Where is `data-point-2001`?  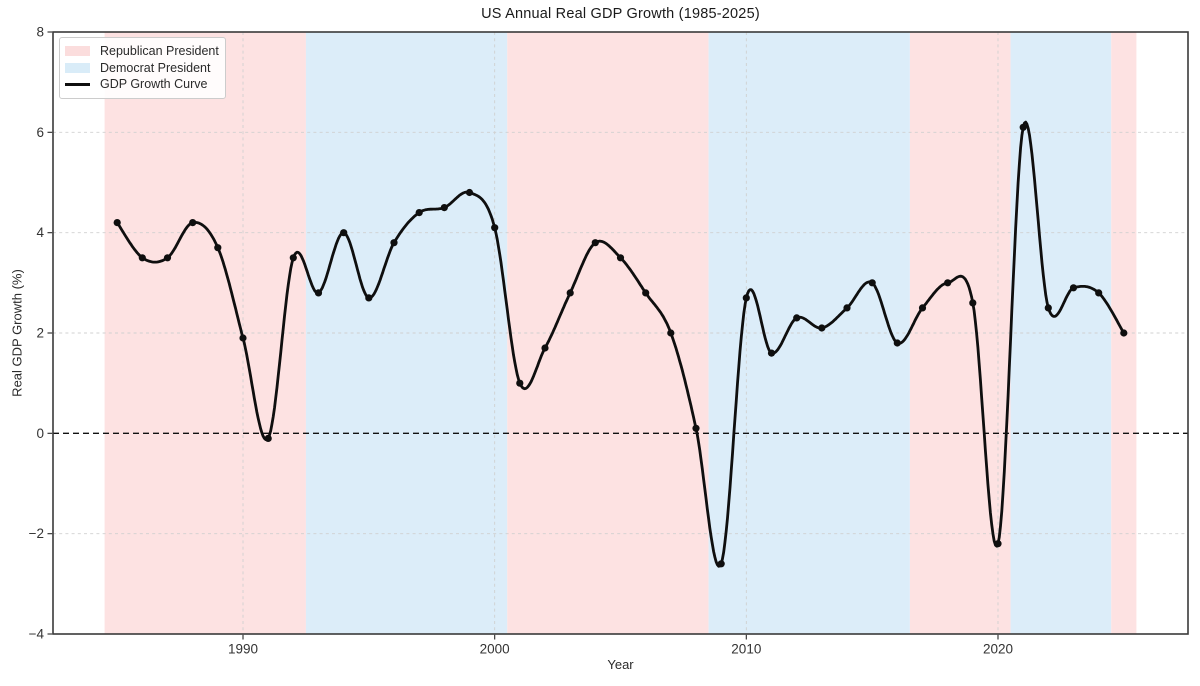 data-point-2001 is located at coordinates (520, 383).